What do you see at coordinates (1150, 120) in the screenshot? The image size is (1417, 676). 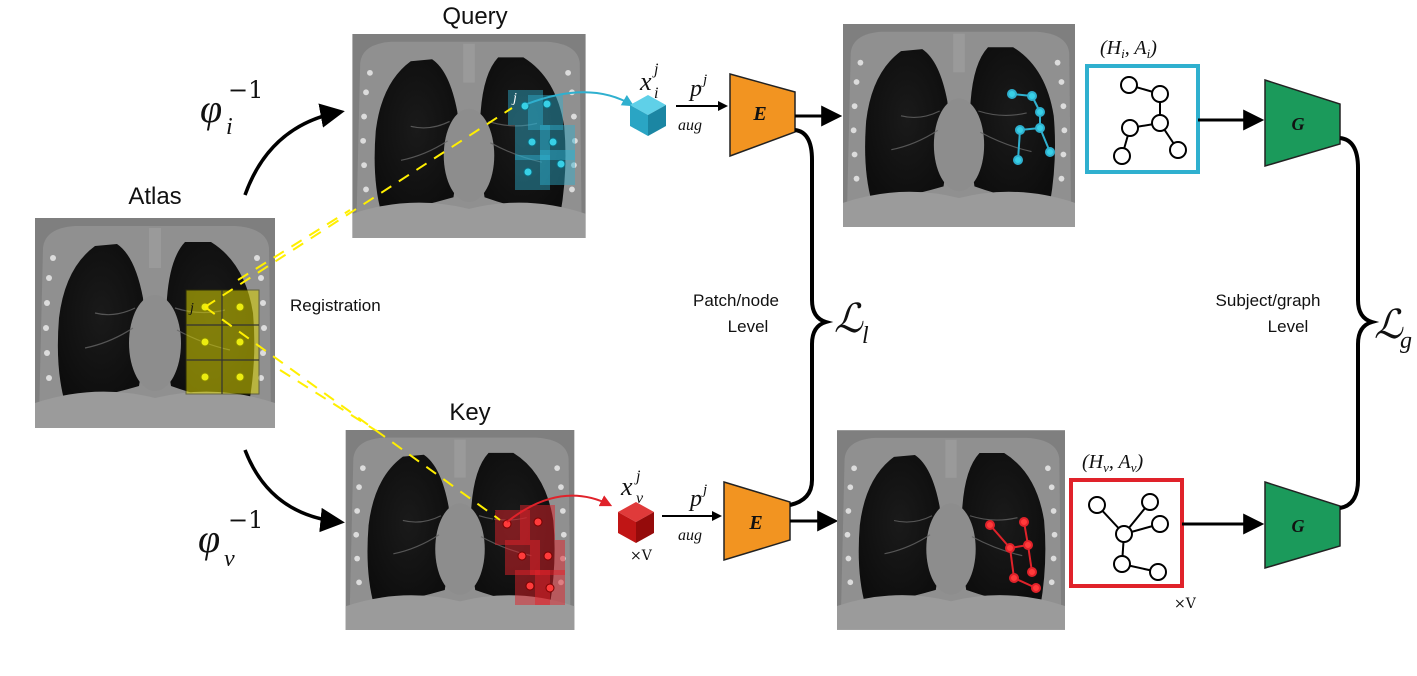 I see `query-graph-icon` at bounding box center [1150, 120].